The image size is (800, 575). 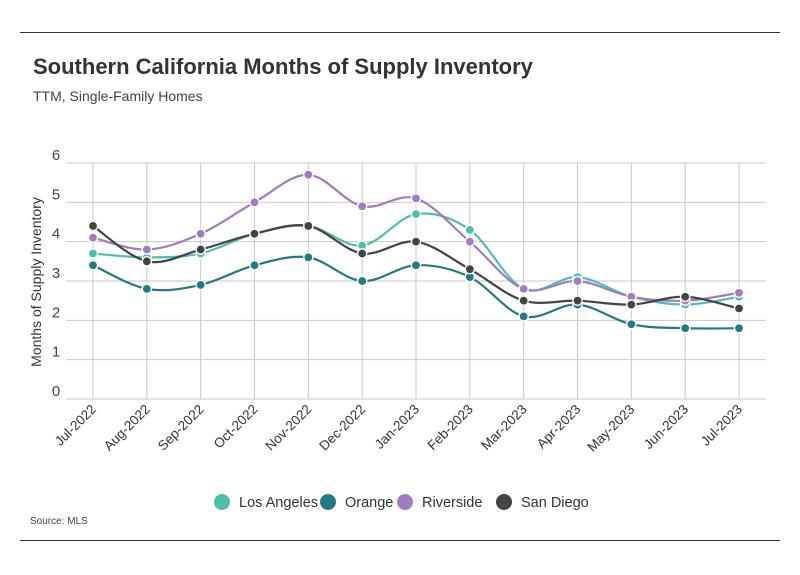 What do you see at coordinates (400, 32) in the screenshot?
I see `top-rule` at bounding box center [400, 32].